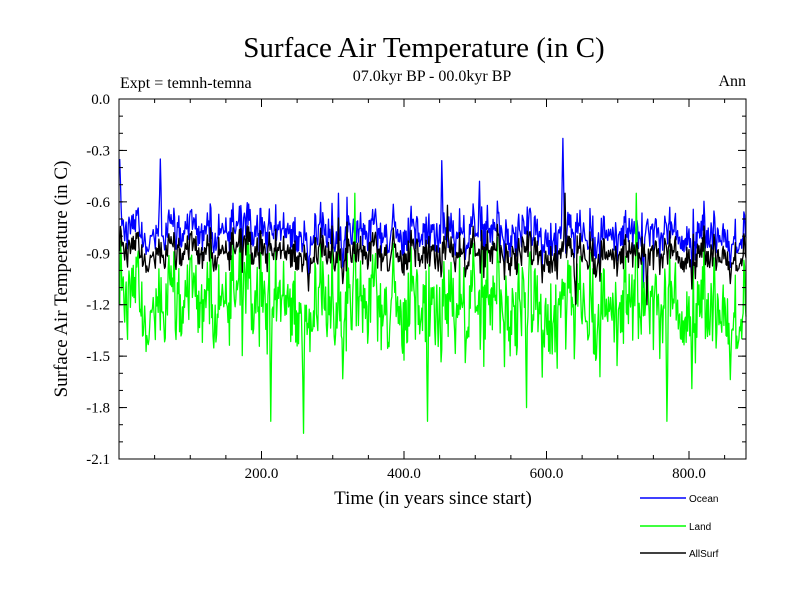 This screenshot has height=600, width=800. What do you see at coordinates (98, 254) in the screenshot?
I see `y-tick-label: -0.9` at bounding box center [98, 254].